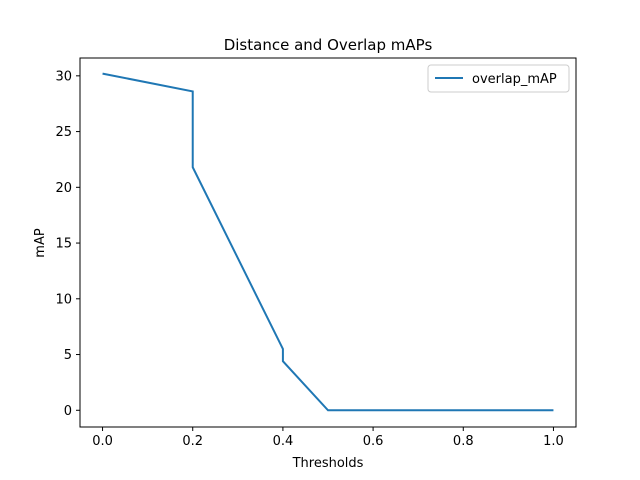 The width and height of the screenshot is (640, 480). What do you see at coordinates (63, 299) in the screenshot?
I see `y-tick-label: 10` at bounding box center [63, 299].